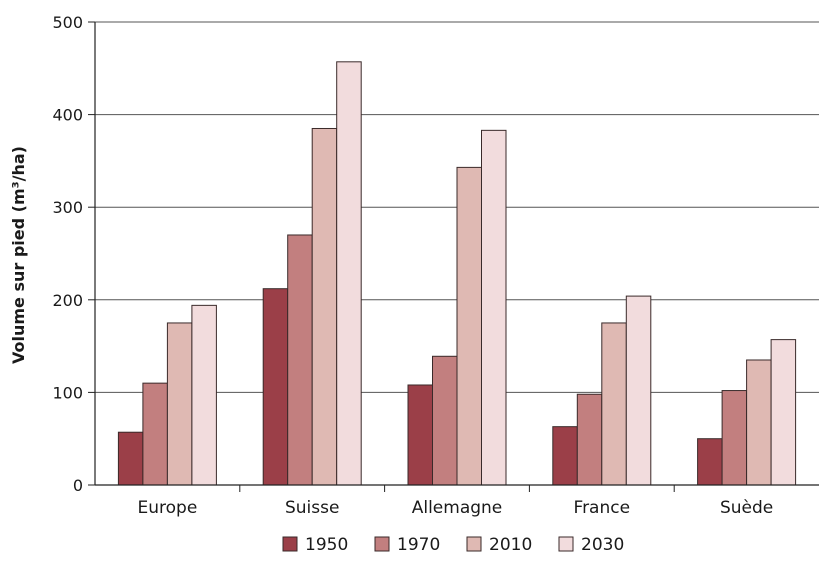  What do you see at coordinates (510, 545) in the screenshot?
I see `legend-label: 2010` at bounding box center [510, 545].